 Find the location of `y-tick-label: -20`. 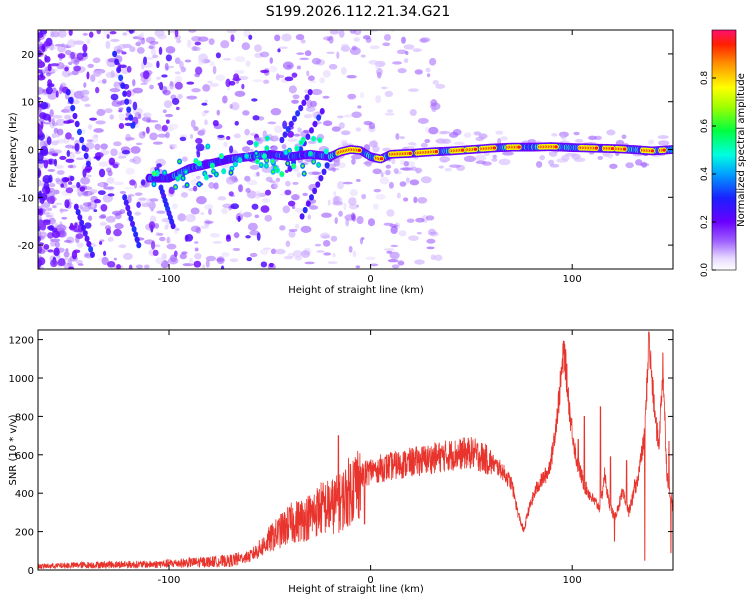

y-tick-label: -20 is located at coordinates (26, 246).